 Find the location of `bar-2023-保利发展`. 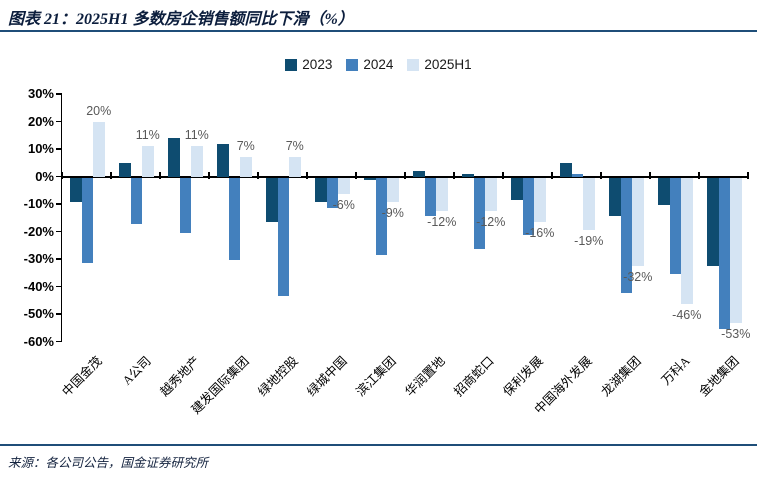

bar-2023-保利发展 is located at coordinates (517, 188).